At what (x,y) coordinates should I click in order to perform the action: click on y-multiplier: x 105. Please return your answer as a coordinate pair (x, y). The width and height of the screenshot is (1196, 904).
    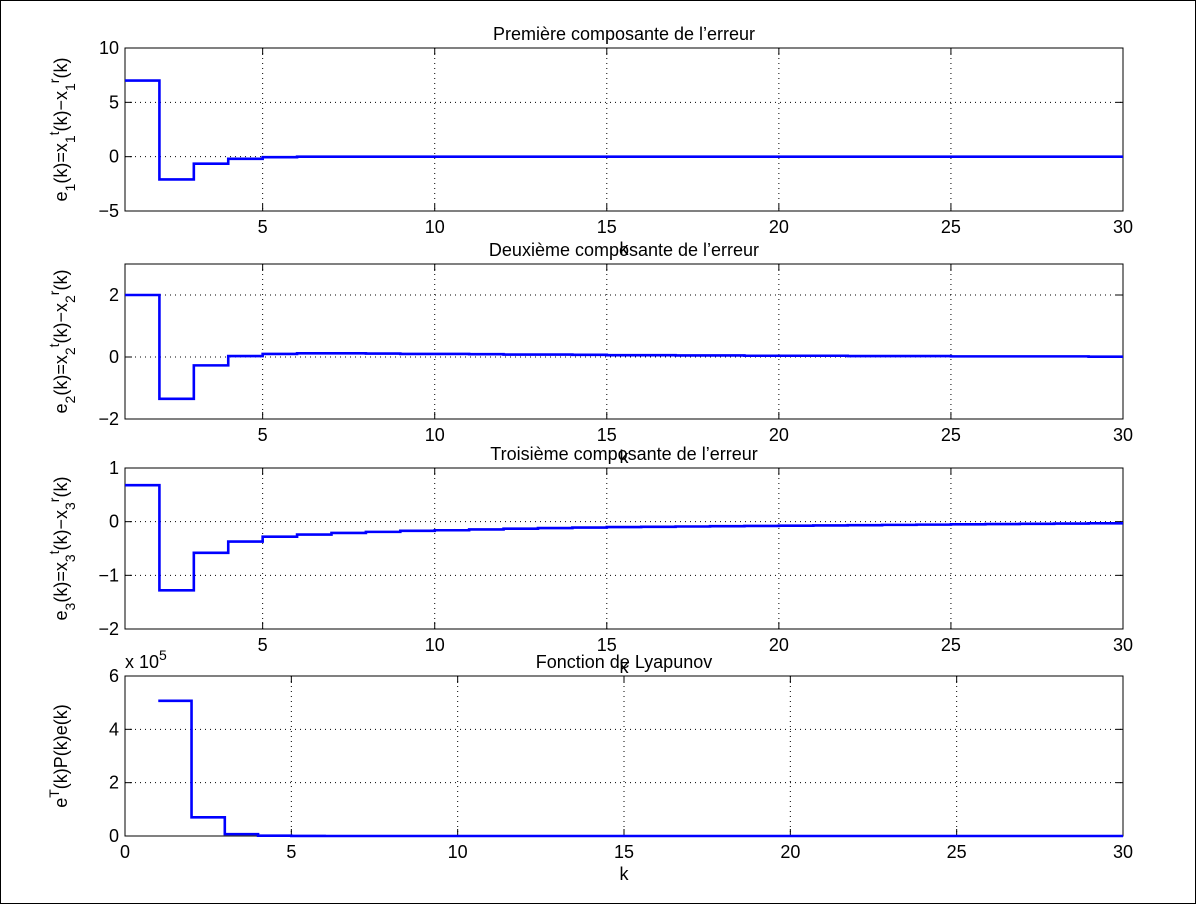
    Looking at the image, I should click on (146, 659).